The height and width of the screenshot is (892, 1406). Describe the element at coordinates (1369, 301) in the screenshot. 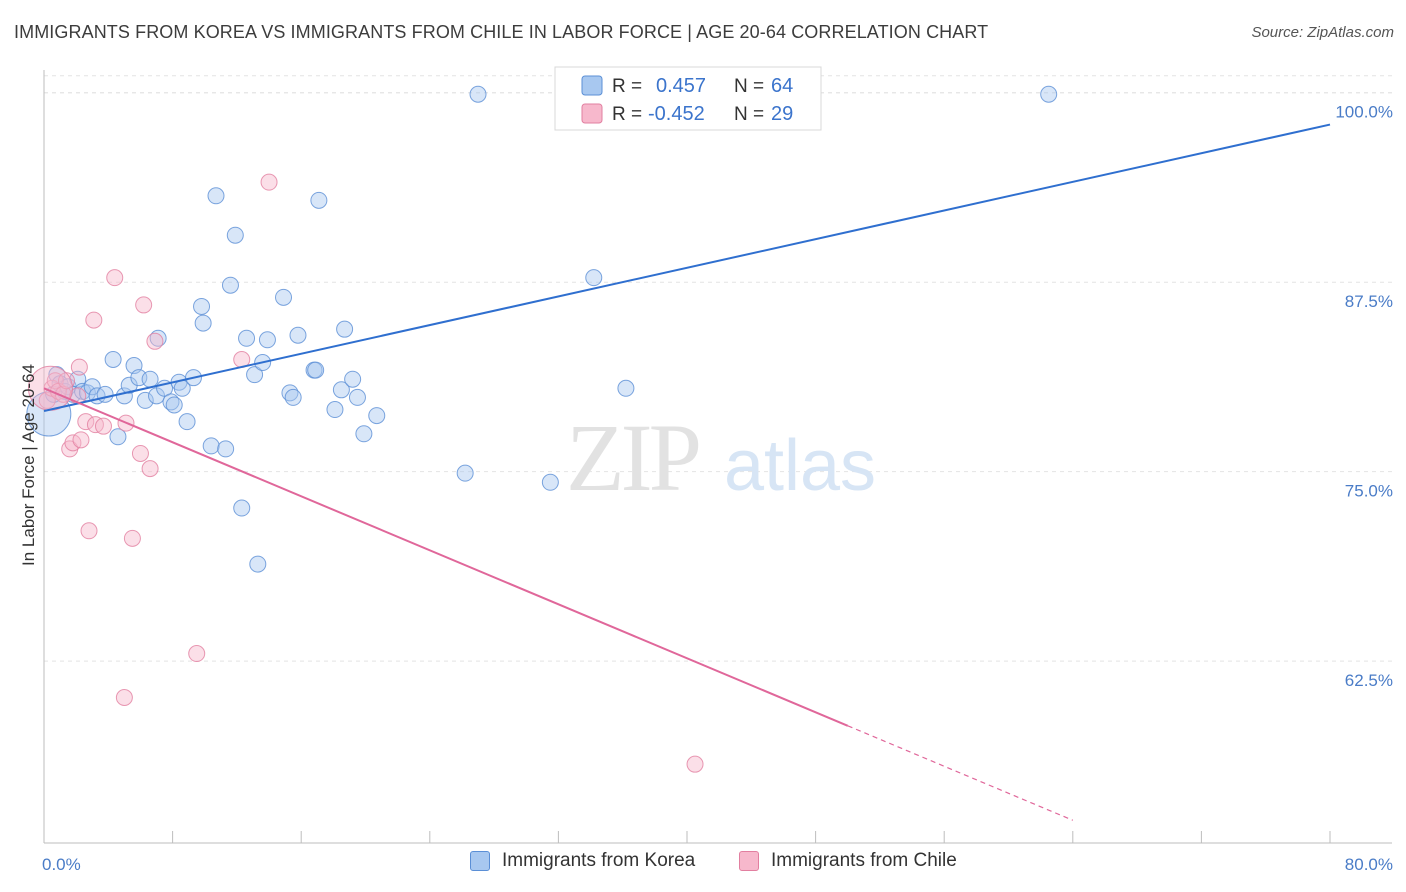

I see `y-tick-label: 87.5%` at that location.